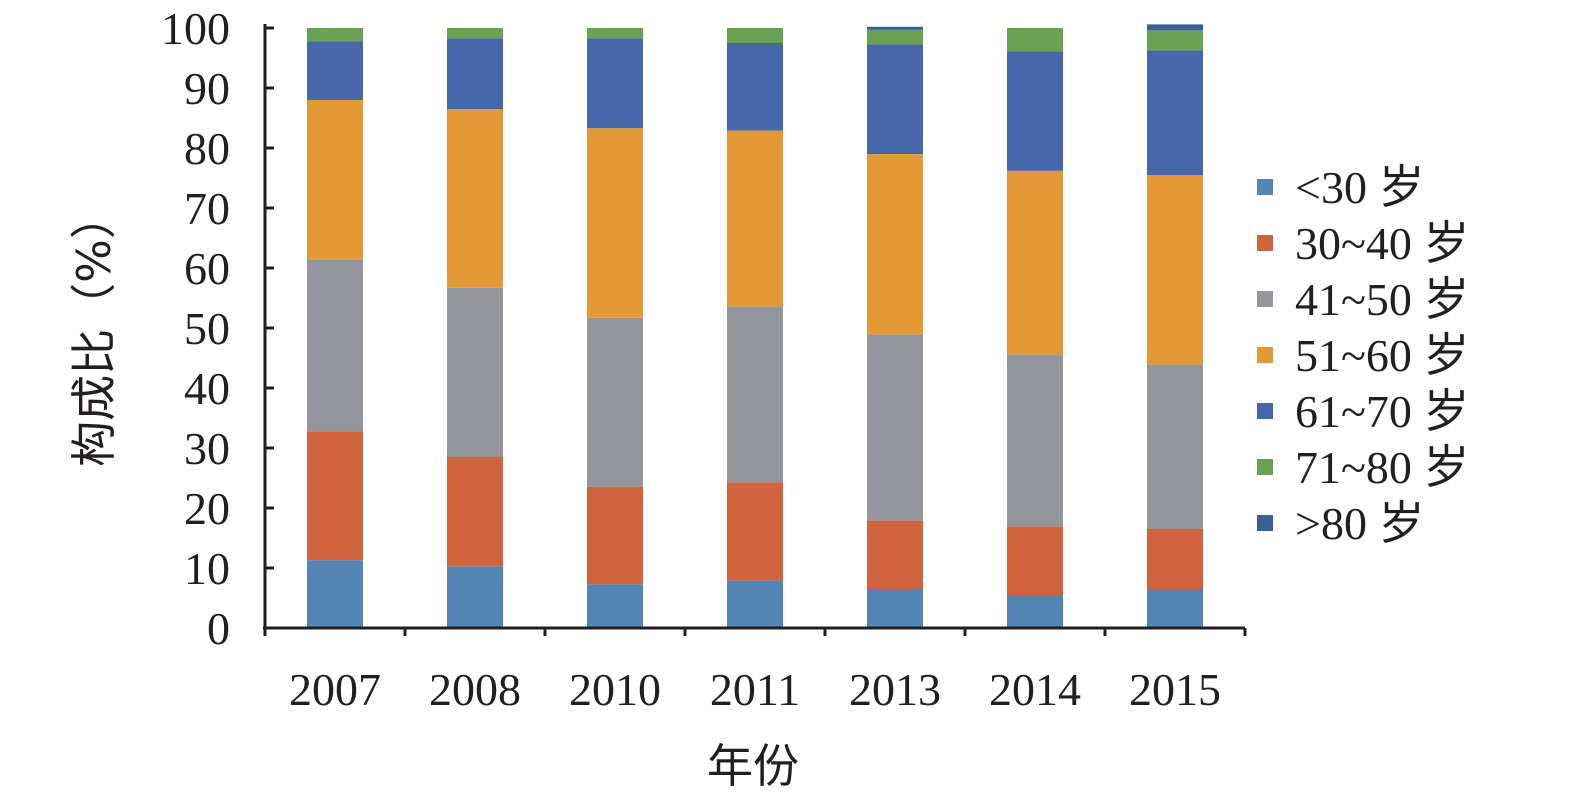  Describe the element at coordinates (94, 330) in the screenshot. I see `y-axis-label: 构成比（%）` at that location.